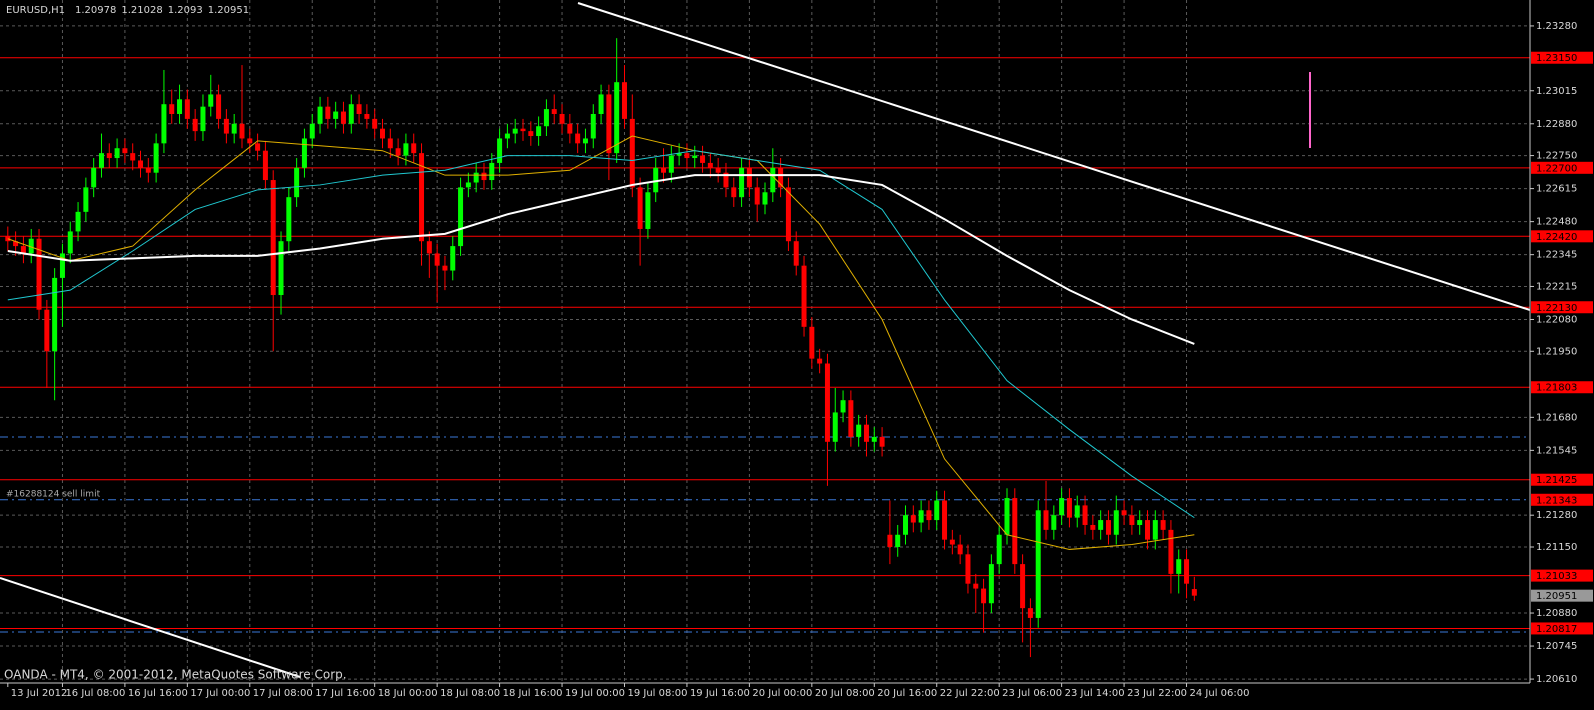 Image resolution: width=1594 pixels, height=710 pixels. Describe the element at coordinates (1556, 547) in the screenshot. I see `y-tick-label: 1.21150` at that location.